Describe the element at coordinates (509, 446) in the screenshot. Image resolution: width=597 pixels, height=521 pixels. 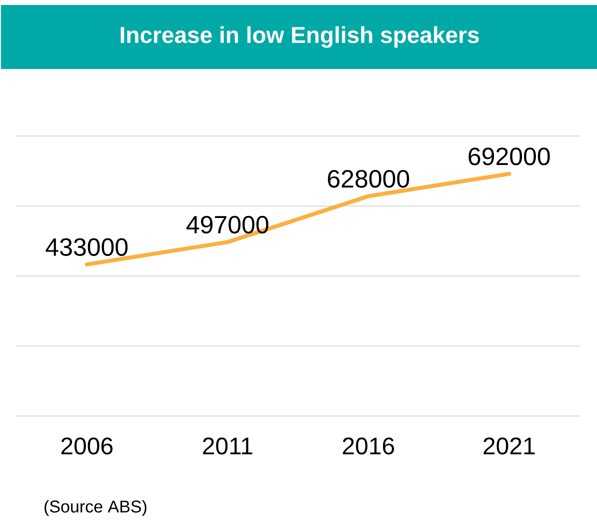
I see `x-tick-label: 2021` at that location.